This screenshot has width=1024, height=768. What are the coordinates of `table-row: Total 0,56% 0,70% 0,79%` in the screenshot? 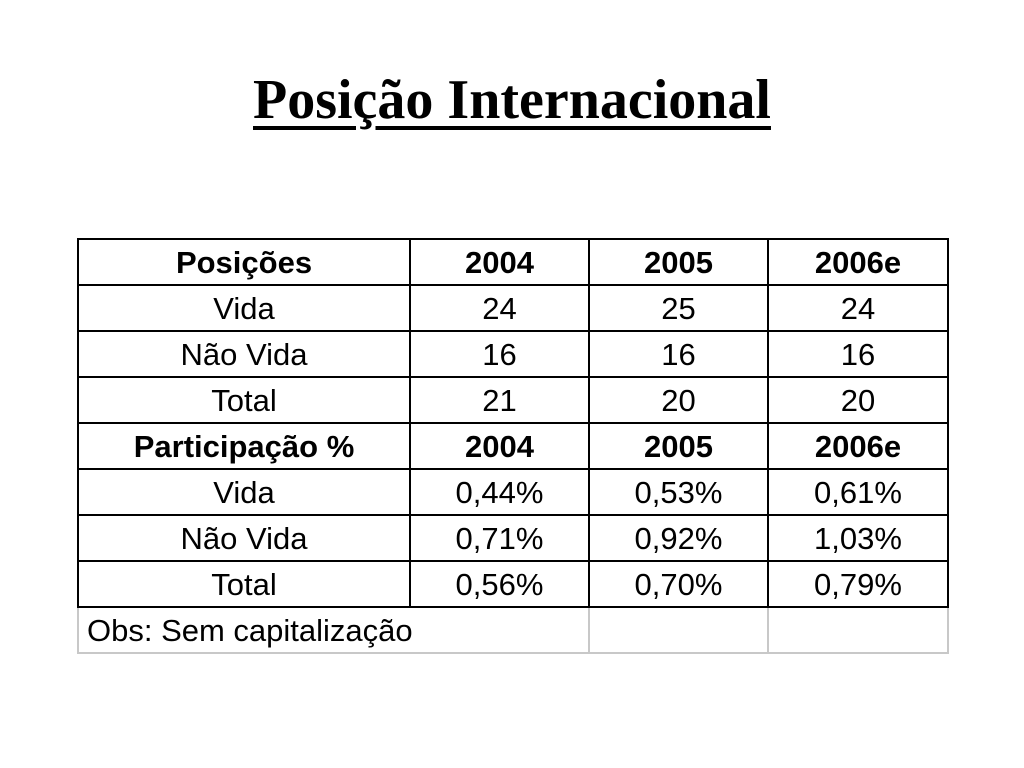 It's located at (513, 584).